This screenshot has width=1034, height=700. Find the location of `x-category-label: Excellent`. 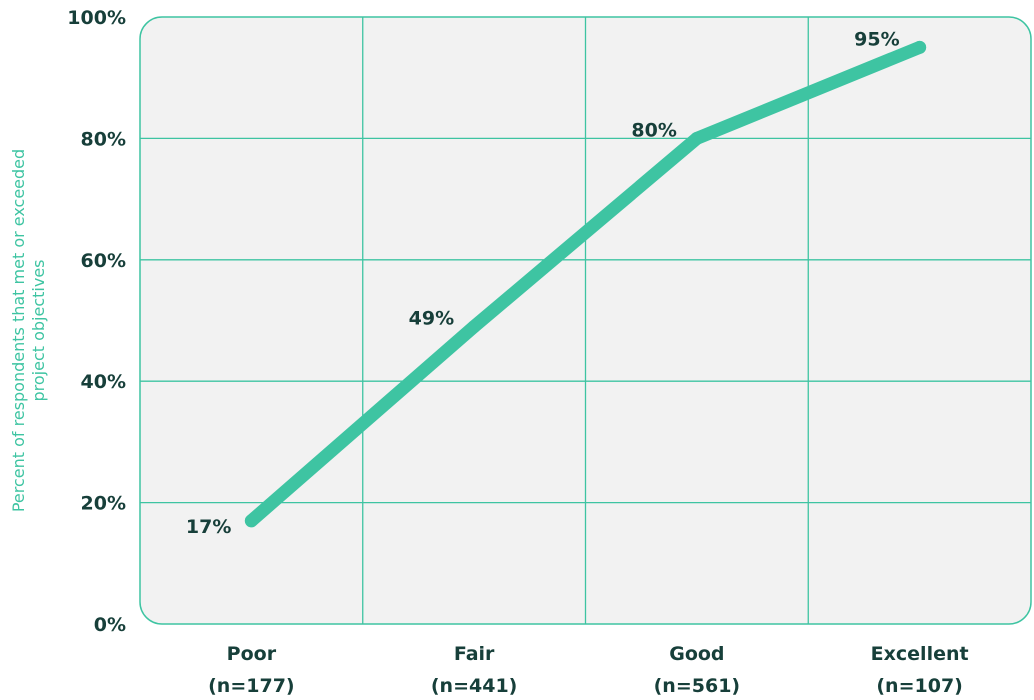

x-category-label: Excellent is located at coordinates (920, 654).